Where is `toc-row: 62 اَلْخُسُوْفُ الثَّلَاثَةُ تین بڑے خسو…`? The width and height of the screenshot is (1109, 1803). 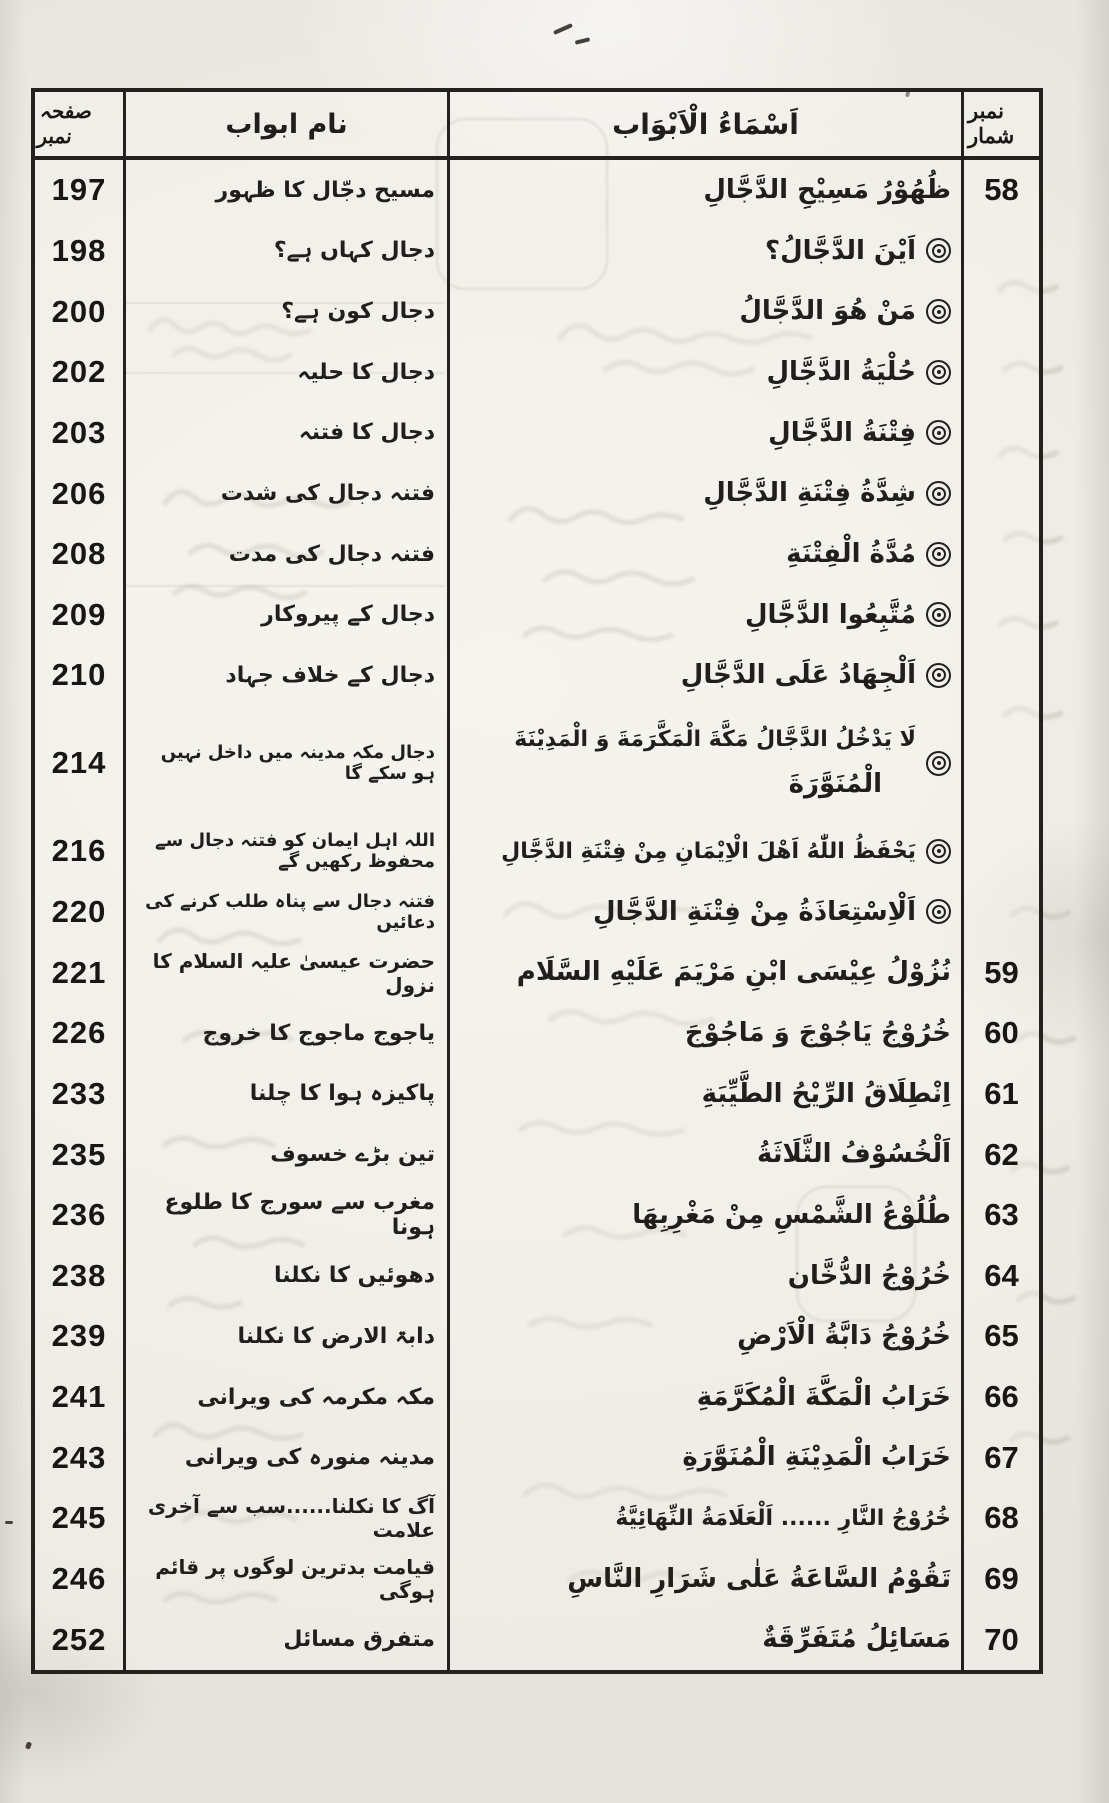
toc-row: 62 اَلْخُسُوْفُ الثَّلَاثَةُ تین بڑے خسو… is located at coordinates (537, 1154).